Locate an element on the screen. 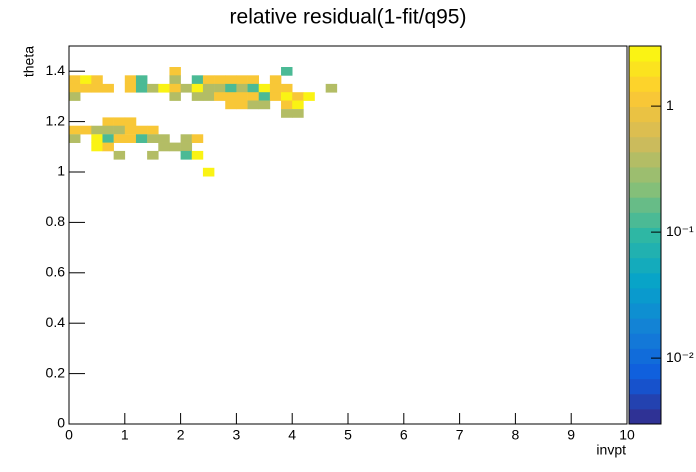 This screenshot has width=696, height=472. y-tick-label: 0.8 is located at coordinates (56, 221).